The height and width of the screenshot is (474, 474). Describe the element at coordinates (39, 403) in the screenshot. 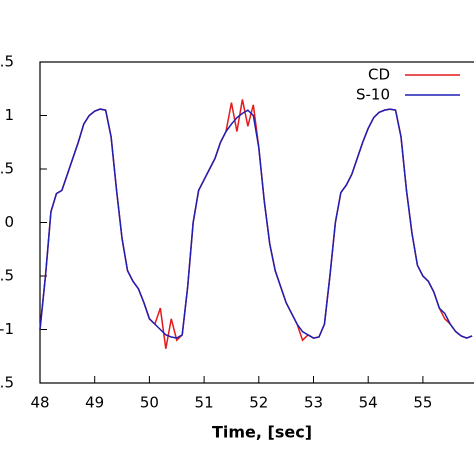

I see `x-tick-label: 48` at that location.